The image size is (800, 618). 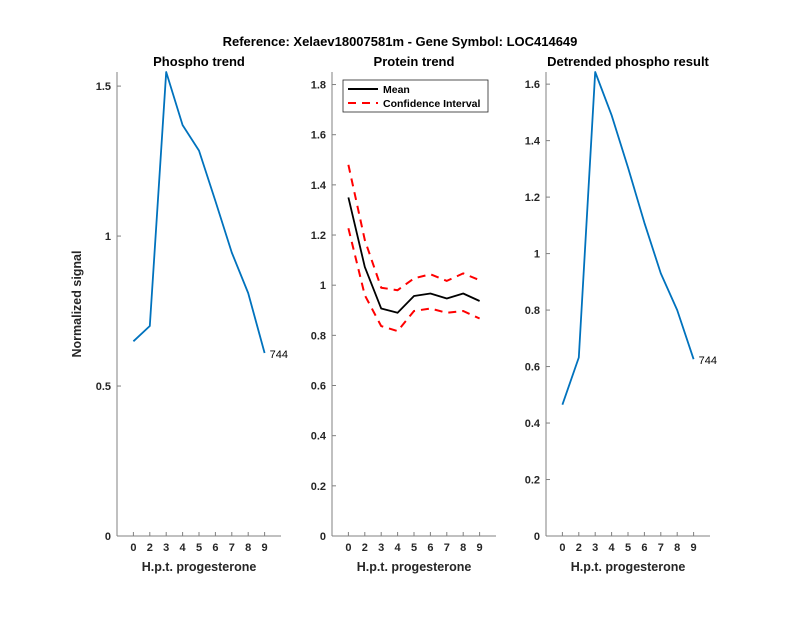 What do you see at coordinates (628, 238) in the screenshot?
I see `series-line-detrended-phospho` at bounding box center [628, 238].